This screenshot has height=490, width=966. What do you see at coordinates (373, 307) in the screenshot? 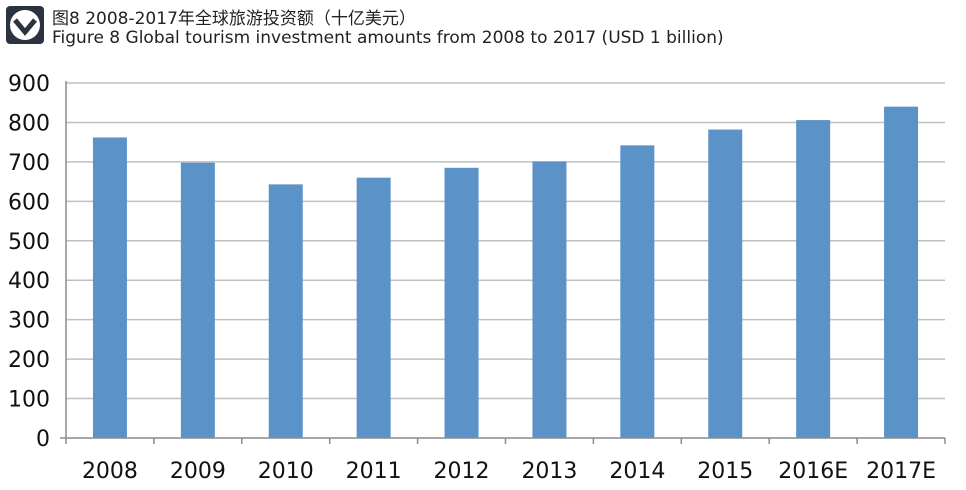
I see `bar-2011` at bounding box center [373, 307].